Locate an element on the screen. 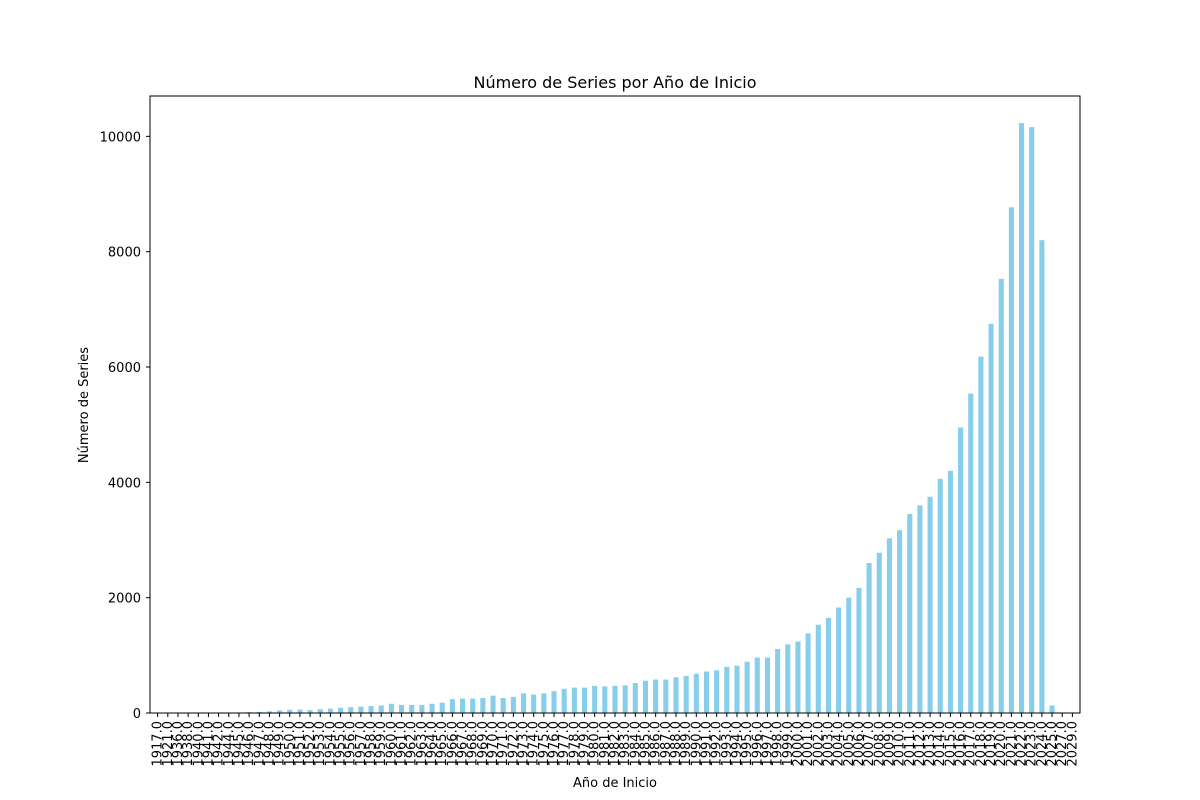  x-tick-label: 2003.0 is located at coordinates (828, 744).